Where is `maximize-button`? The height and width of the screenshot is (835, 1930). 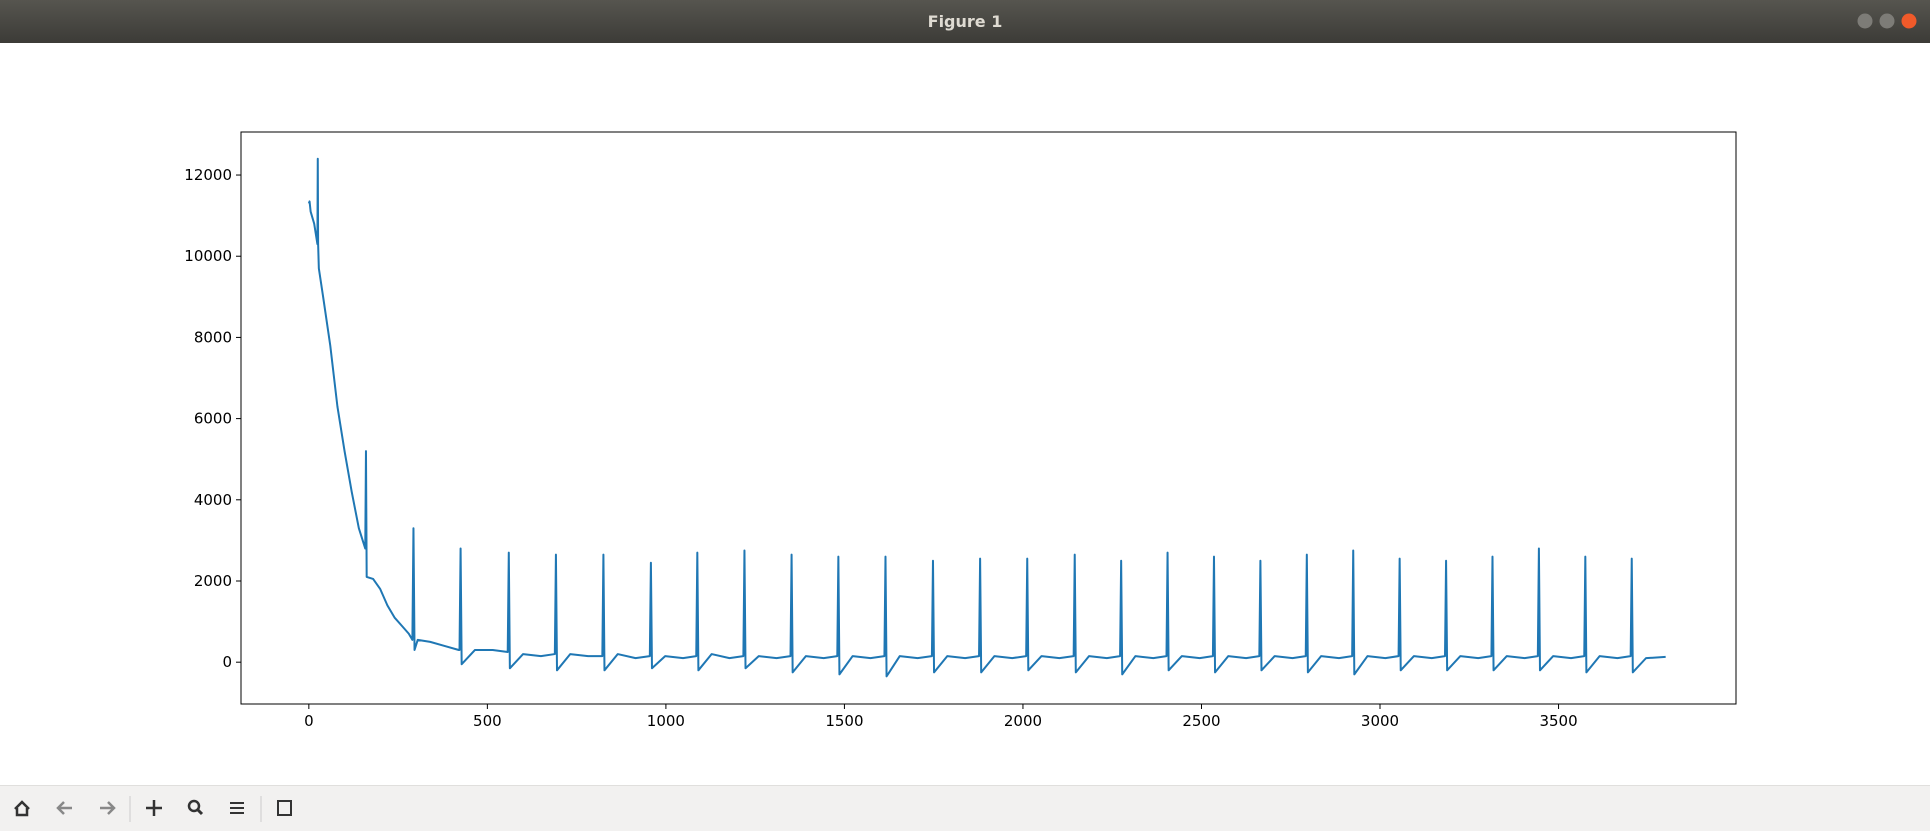
maximize-button is located at coordinates (1887, 21).